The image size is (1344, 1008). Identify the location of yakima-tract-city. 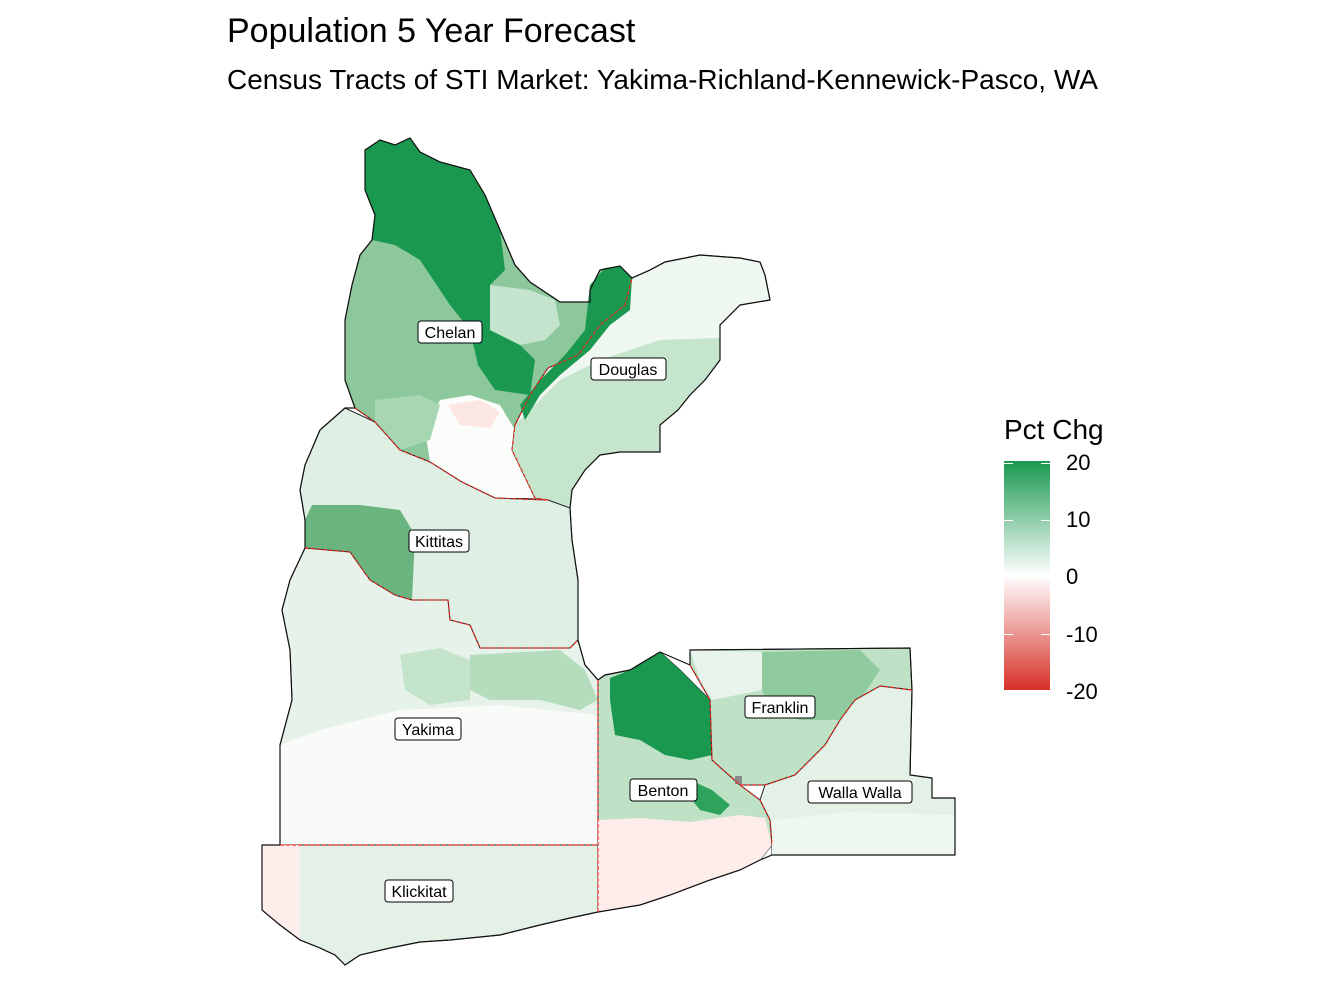
(435, 676).